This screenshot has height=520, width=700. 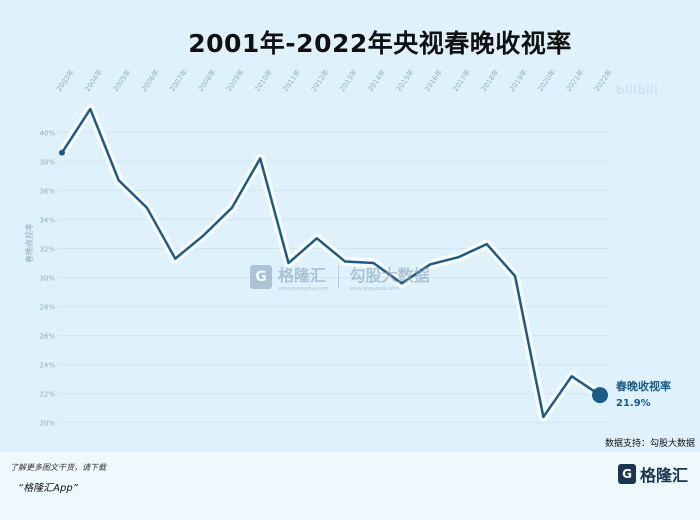 What do you see at coordinates (94, 81) in the screenshot?
I see `x-tick-label: 2004年` at bounding box center [94, 81].